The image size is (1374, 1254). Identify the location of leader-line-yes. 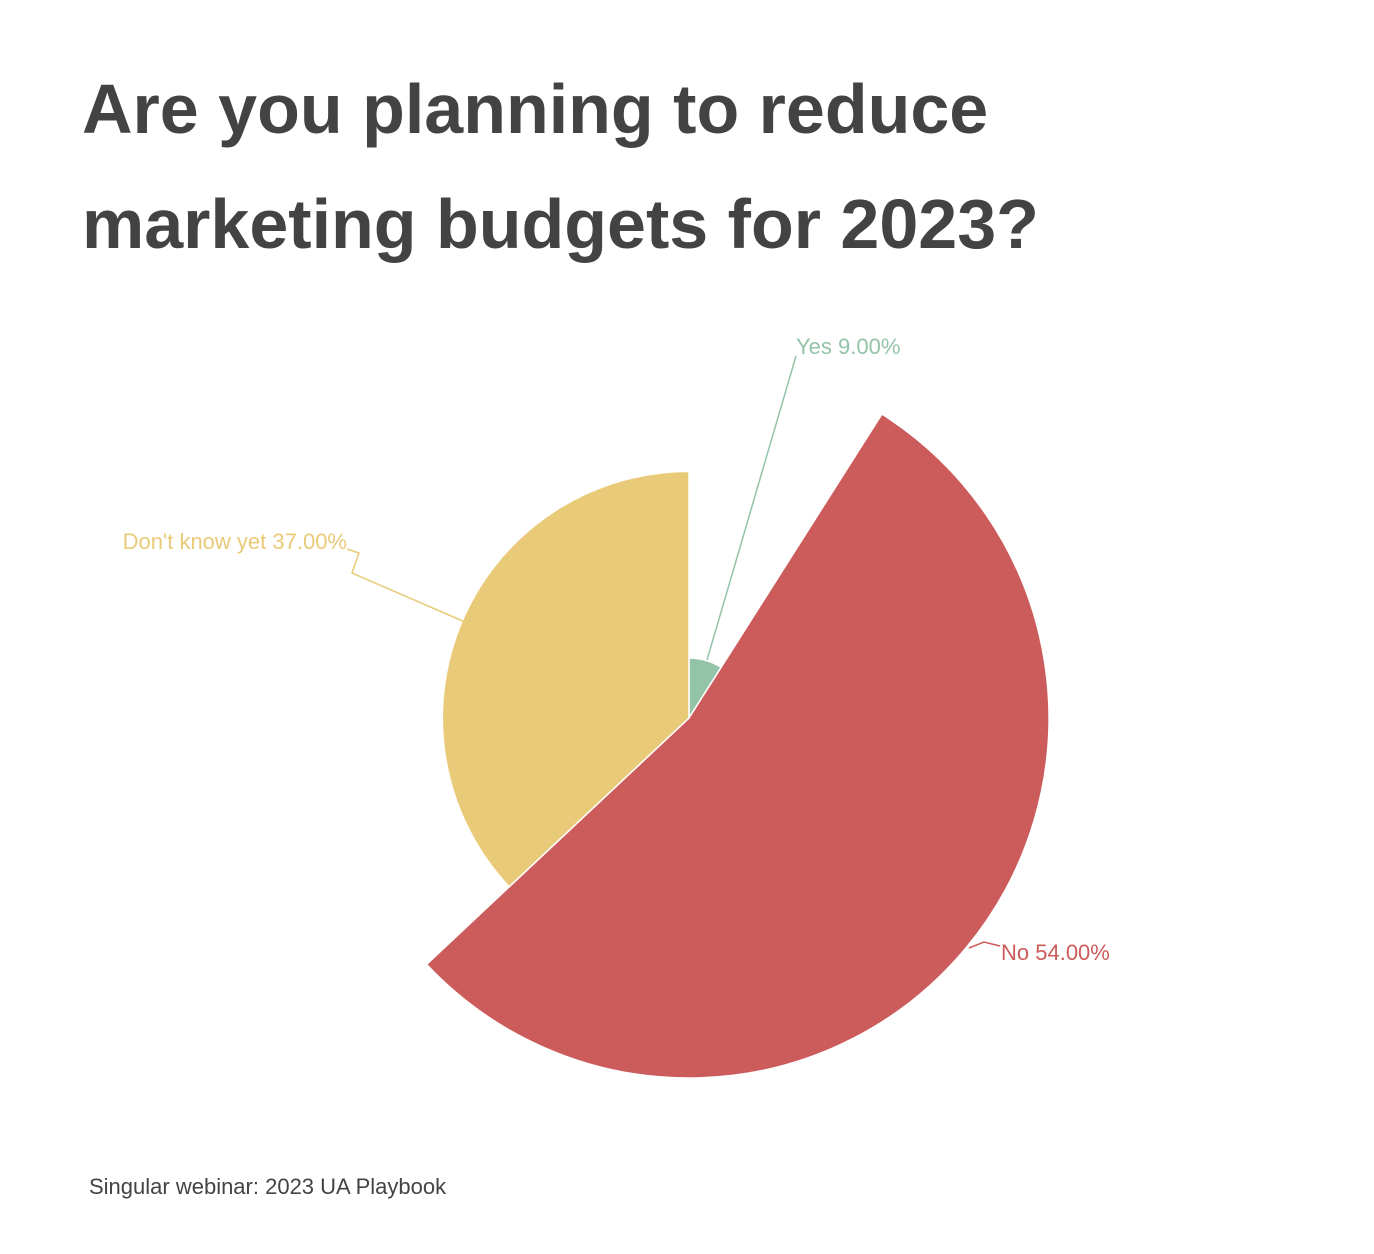
(751, 508).